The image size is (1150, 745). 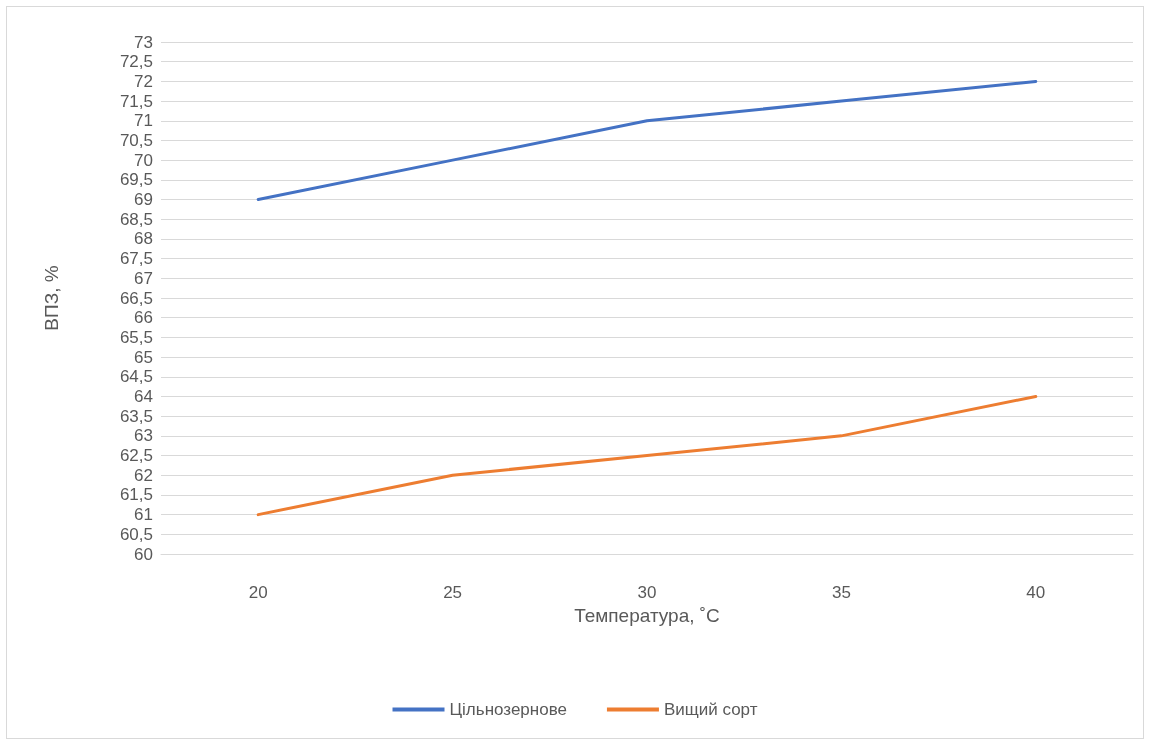 I want to click on y-tick-label: 72,5, so click(x=136, y=62).